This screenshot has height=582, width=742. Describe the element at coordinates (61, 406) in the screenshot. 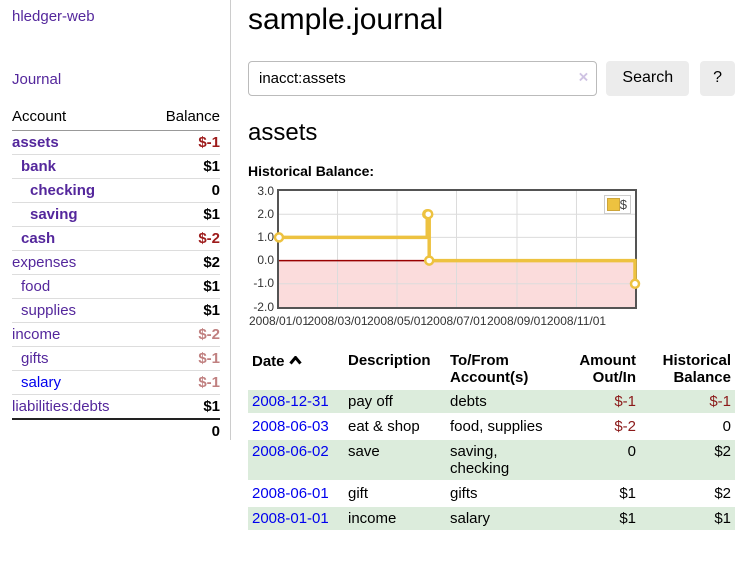

I see `account-link-liabilities-debts: liabilities:debts` at that location.